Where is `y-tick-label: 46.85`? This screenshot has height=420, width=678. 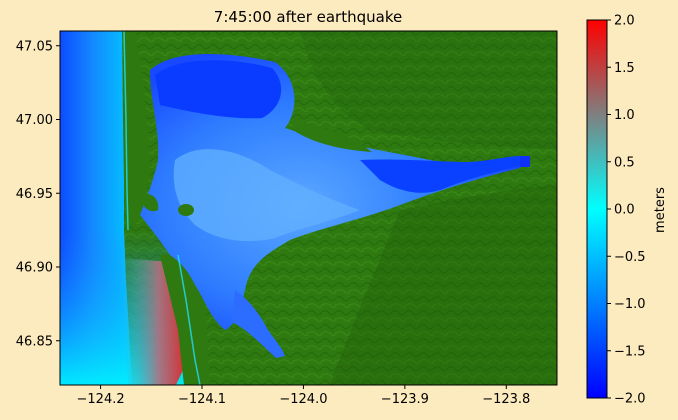 y-tick-label: 46.85 is located at coordinates (34, 341).